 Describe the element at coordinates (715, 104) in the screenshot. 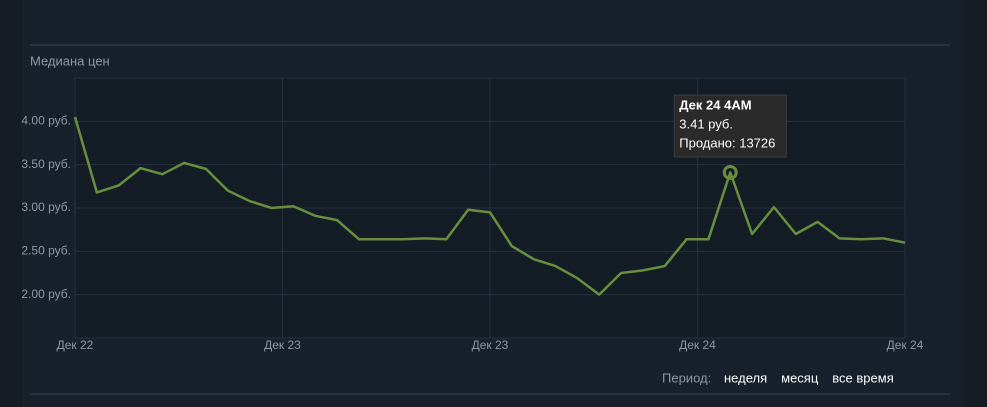

I see `tooltip-text: Дек 24 4AM` at that location.